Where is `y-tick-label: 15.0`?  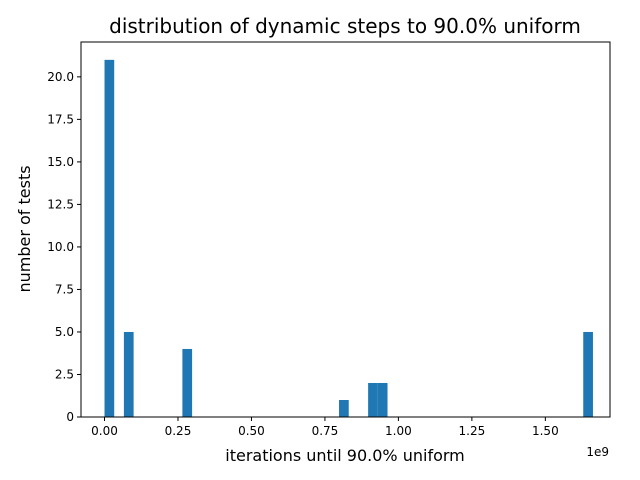
y-tick-label: 15.0 is located at coordinates (60, 162).